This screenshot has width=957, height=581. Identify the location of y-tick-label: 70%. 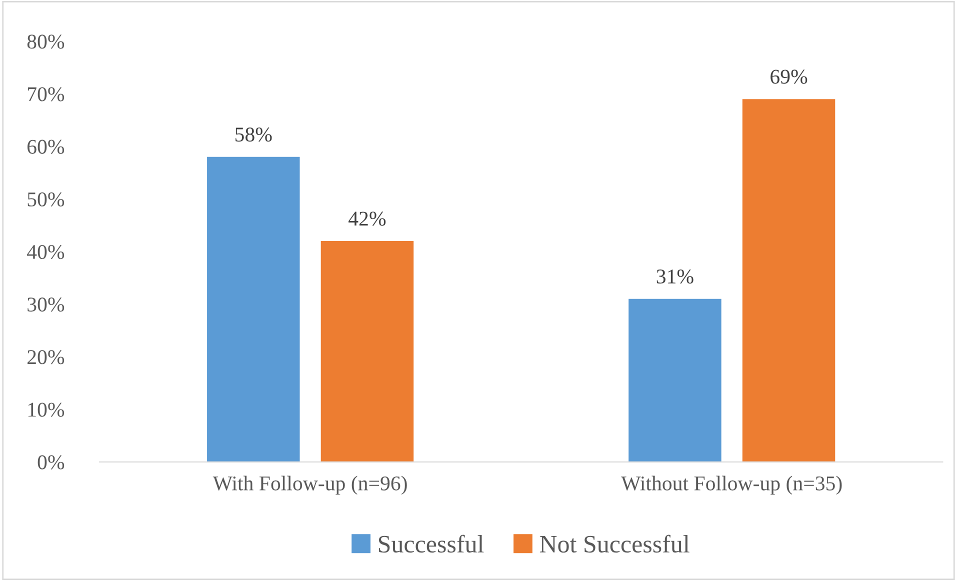
(46, 94).